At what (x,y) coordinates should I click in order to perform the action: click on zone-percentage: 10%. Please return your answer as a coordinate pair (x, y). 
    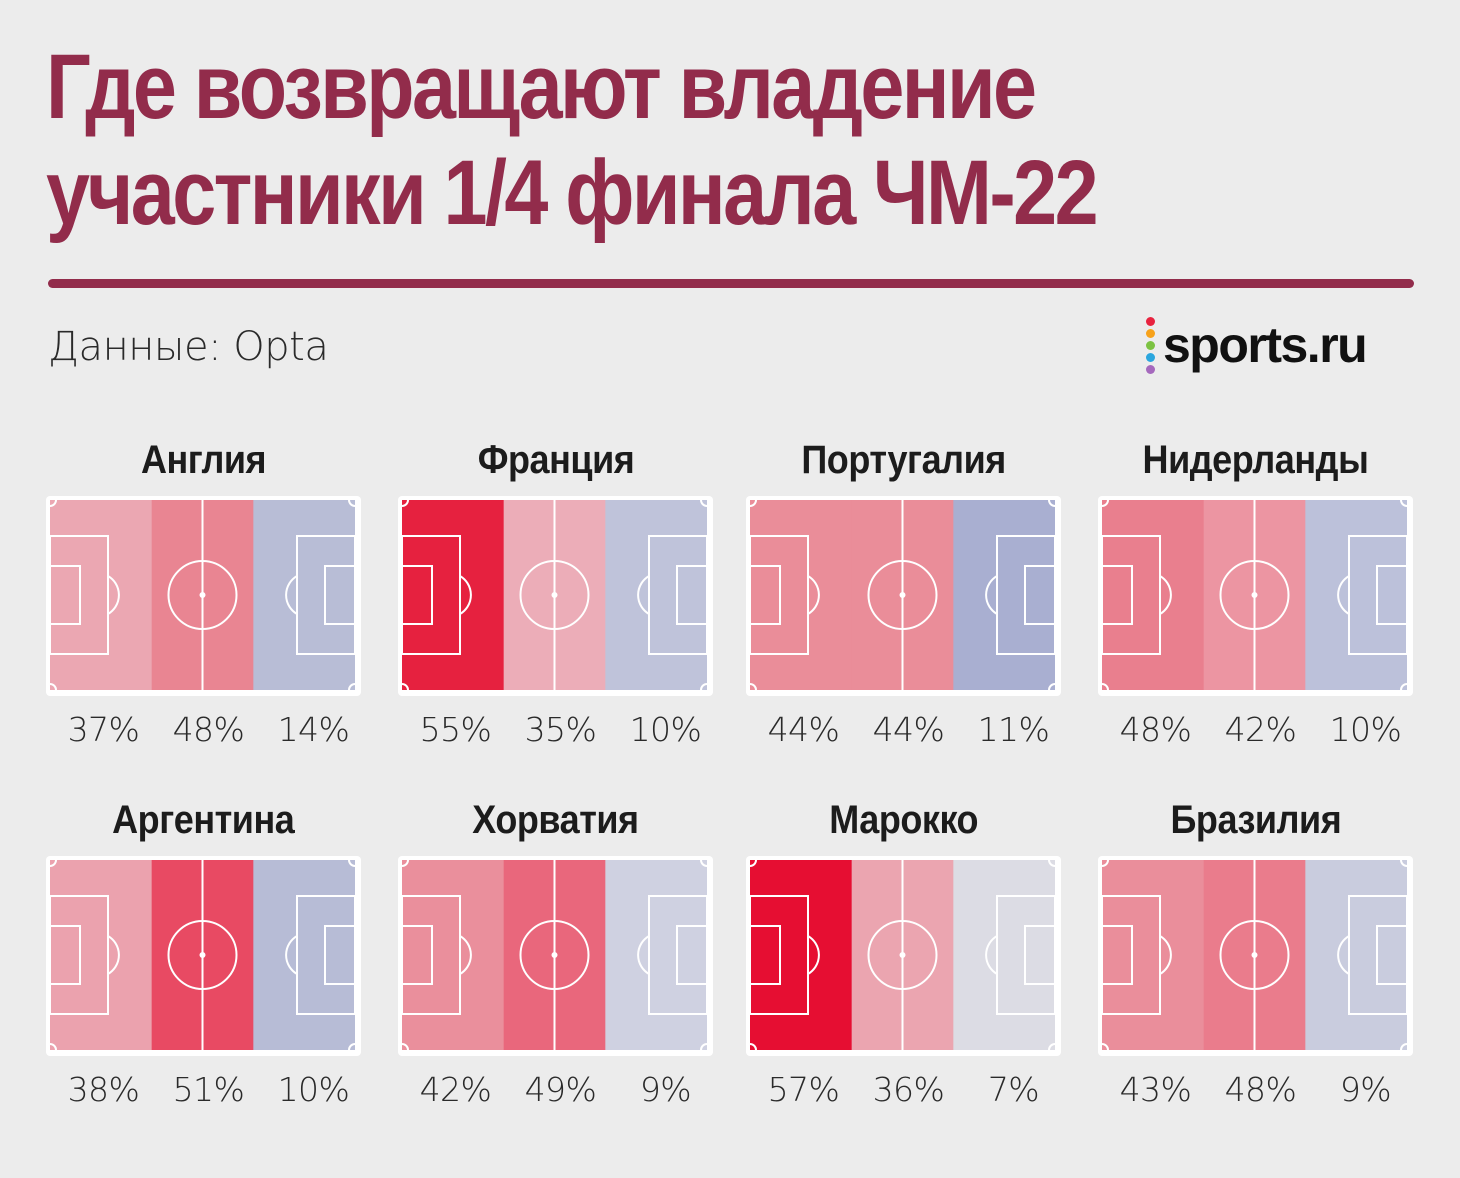
    Looking at the image, I should click on (665, 729).